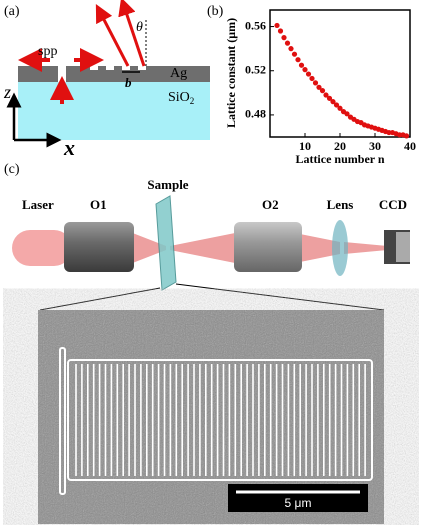 The width and height of the screenshot is (422, 525). Describe the element at coordinates (393, 204) in the screenshot. I see `ccd-label: CCD` at that location.